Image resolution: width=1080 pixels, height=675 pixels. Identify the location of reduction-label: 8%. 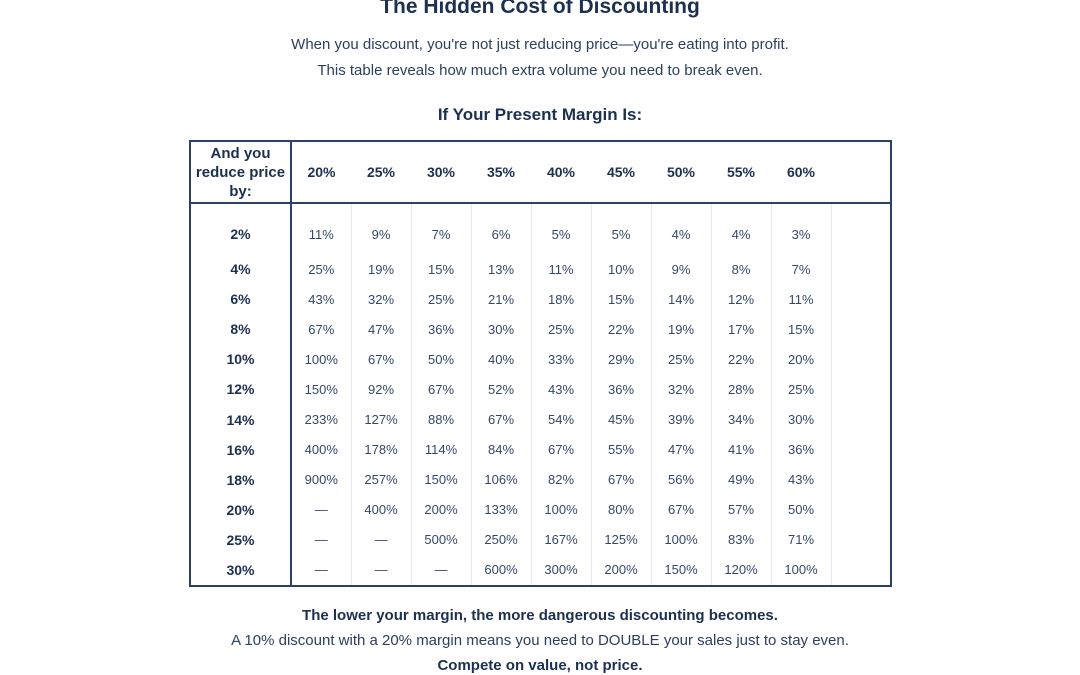
(241, 329).